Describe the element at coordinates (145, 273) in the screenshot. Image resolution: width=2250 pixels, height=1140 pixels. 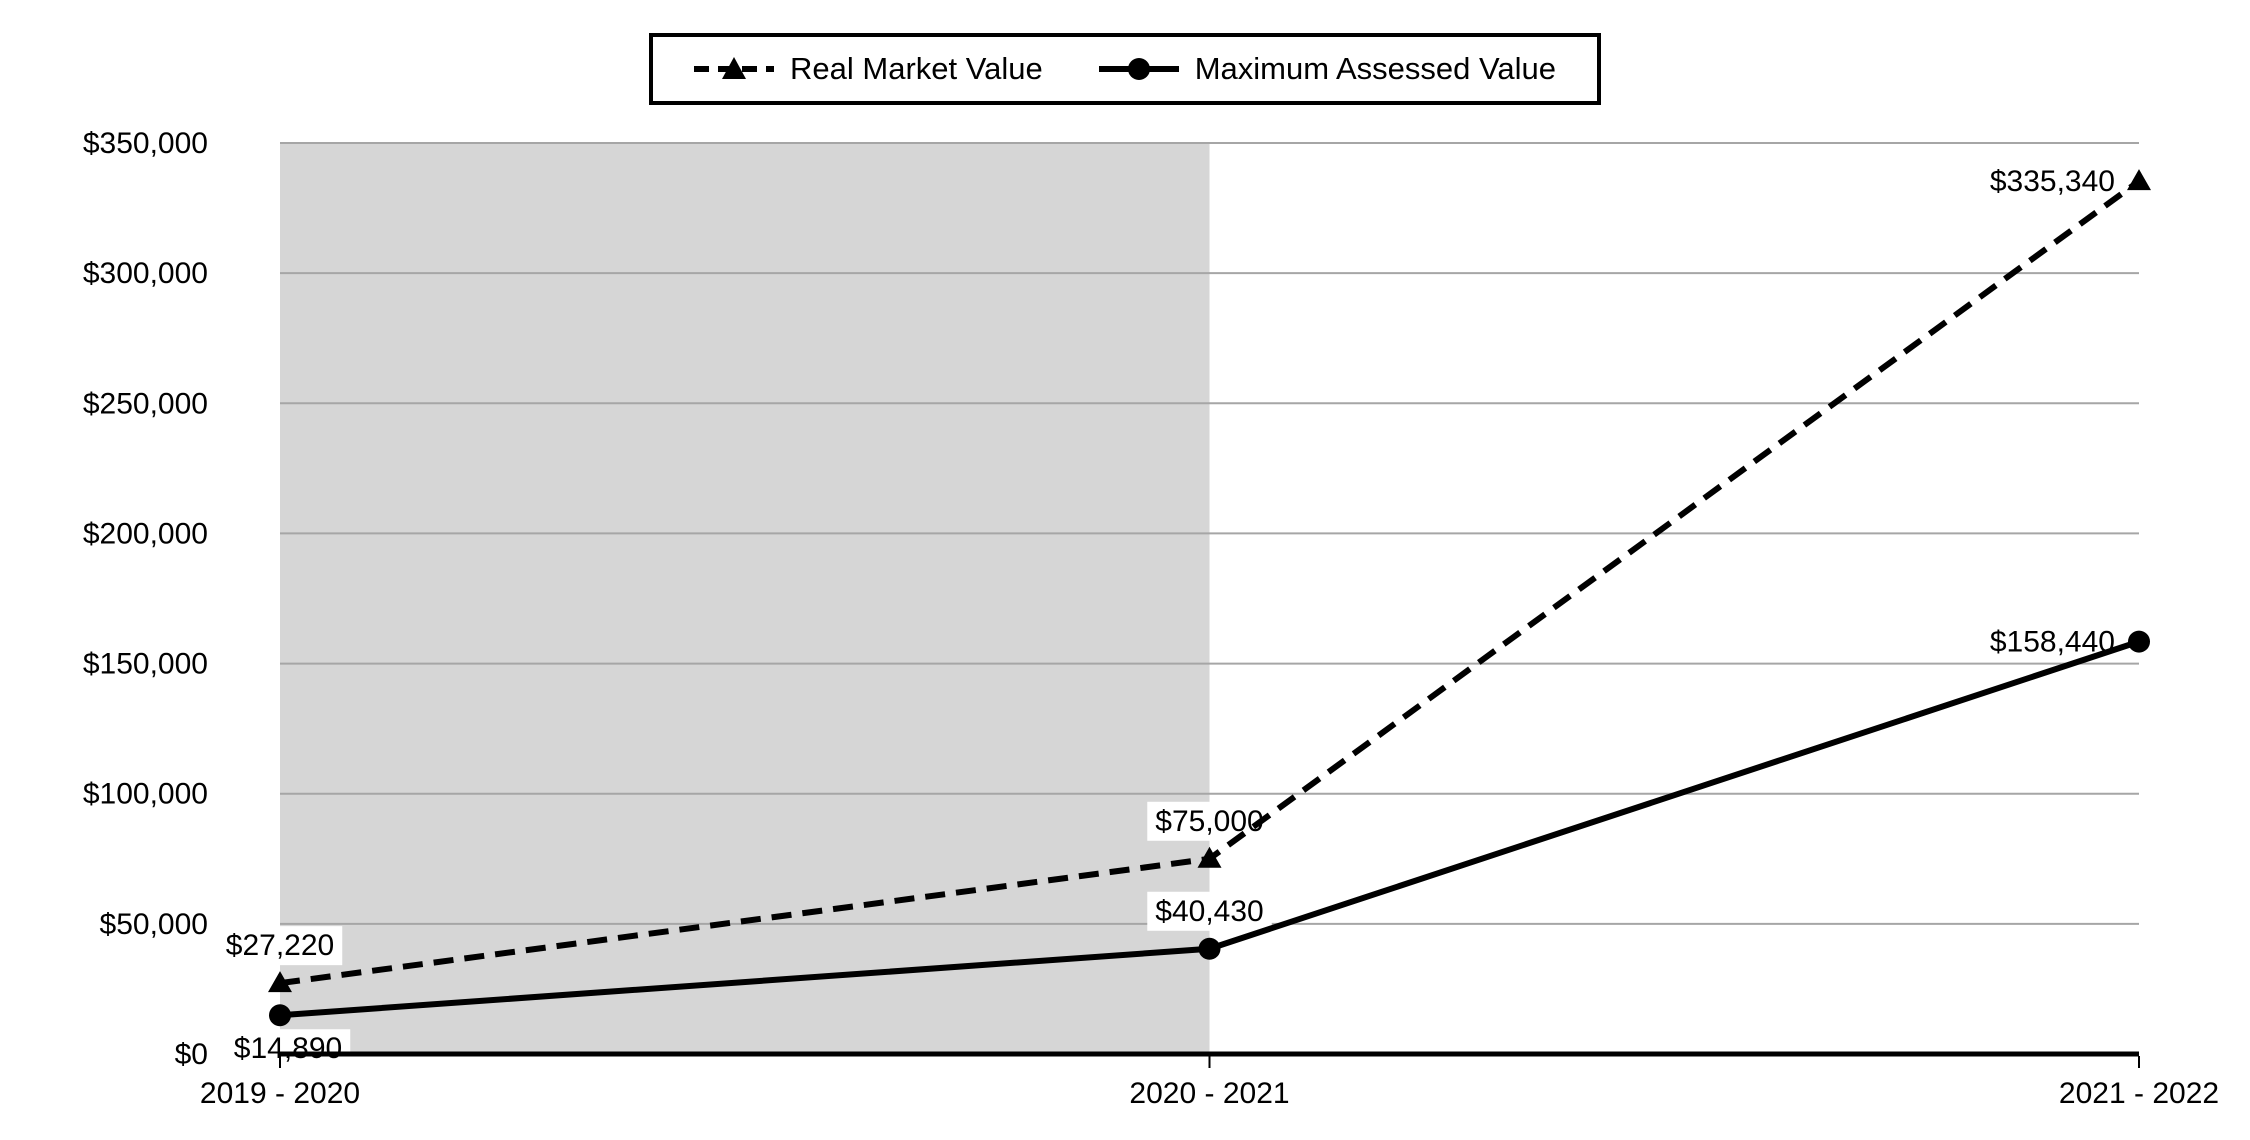
I see `y-axis-tick-label: $300,000` at that location.